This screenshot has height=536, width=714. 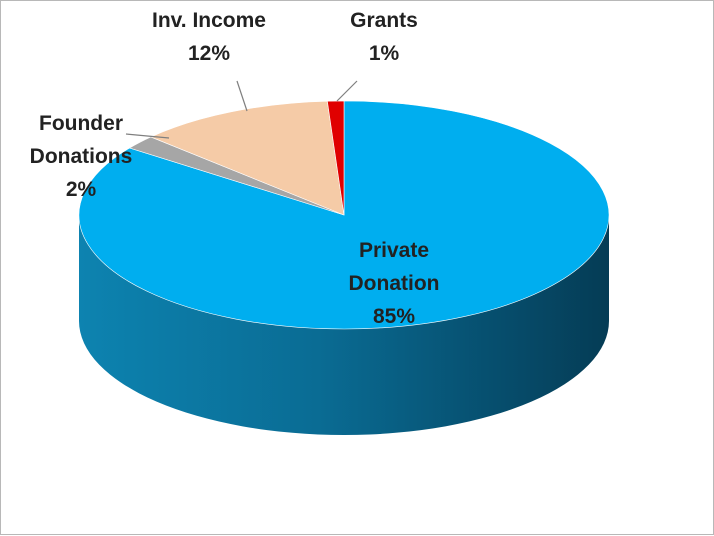 I want to click on slice-label-2: Inv. Income 12%, so click(x=209, y=37).